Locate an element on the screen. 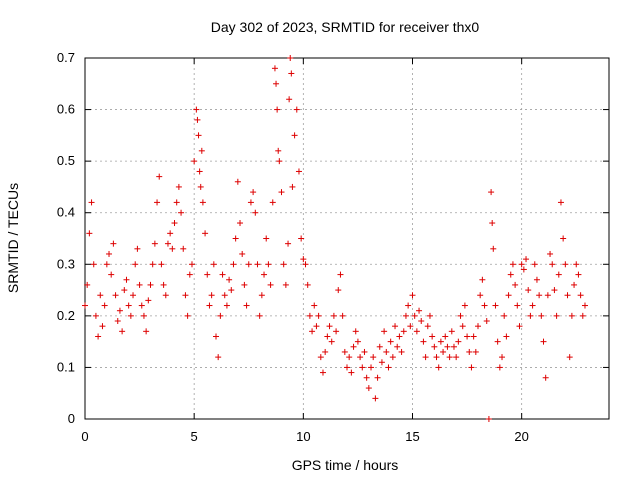  x-tick-label: 20 is located at coordinates (521, 436).